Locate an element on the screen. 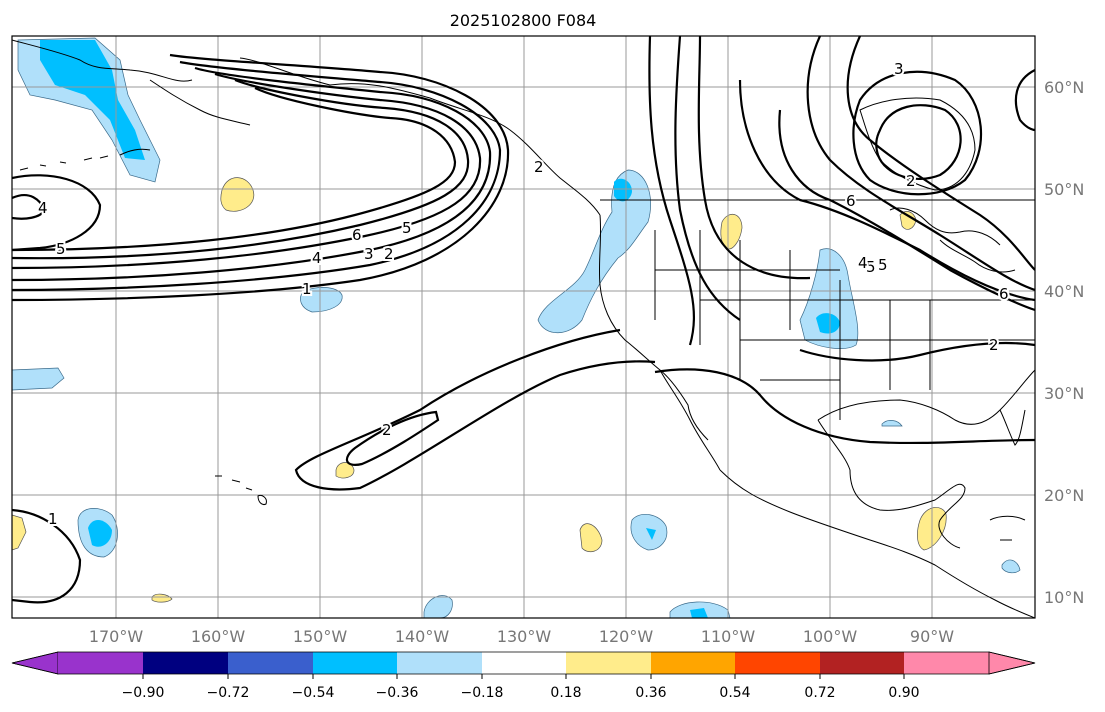 The image size is (1105, 712). lon-label: 170°W is located at coordinates (116, 636).